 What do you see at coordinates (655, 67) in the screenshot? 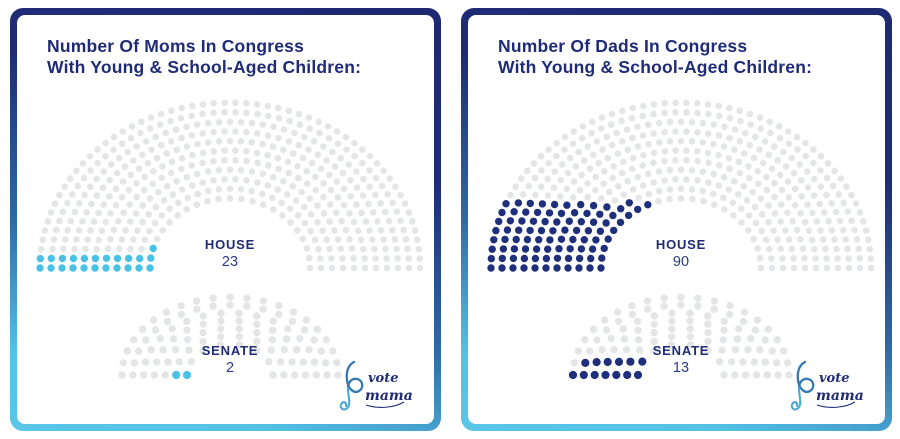
I see `dads-title-line2: With Young & School-Aged Children:` at bounding box center [655, 67].